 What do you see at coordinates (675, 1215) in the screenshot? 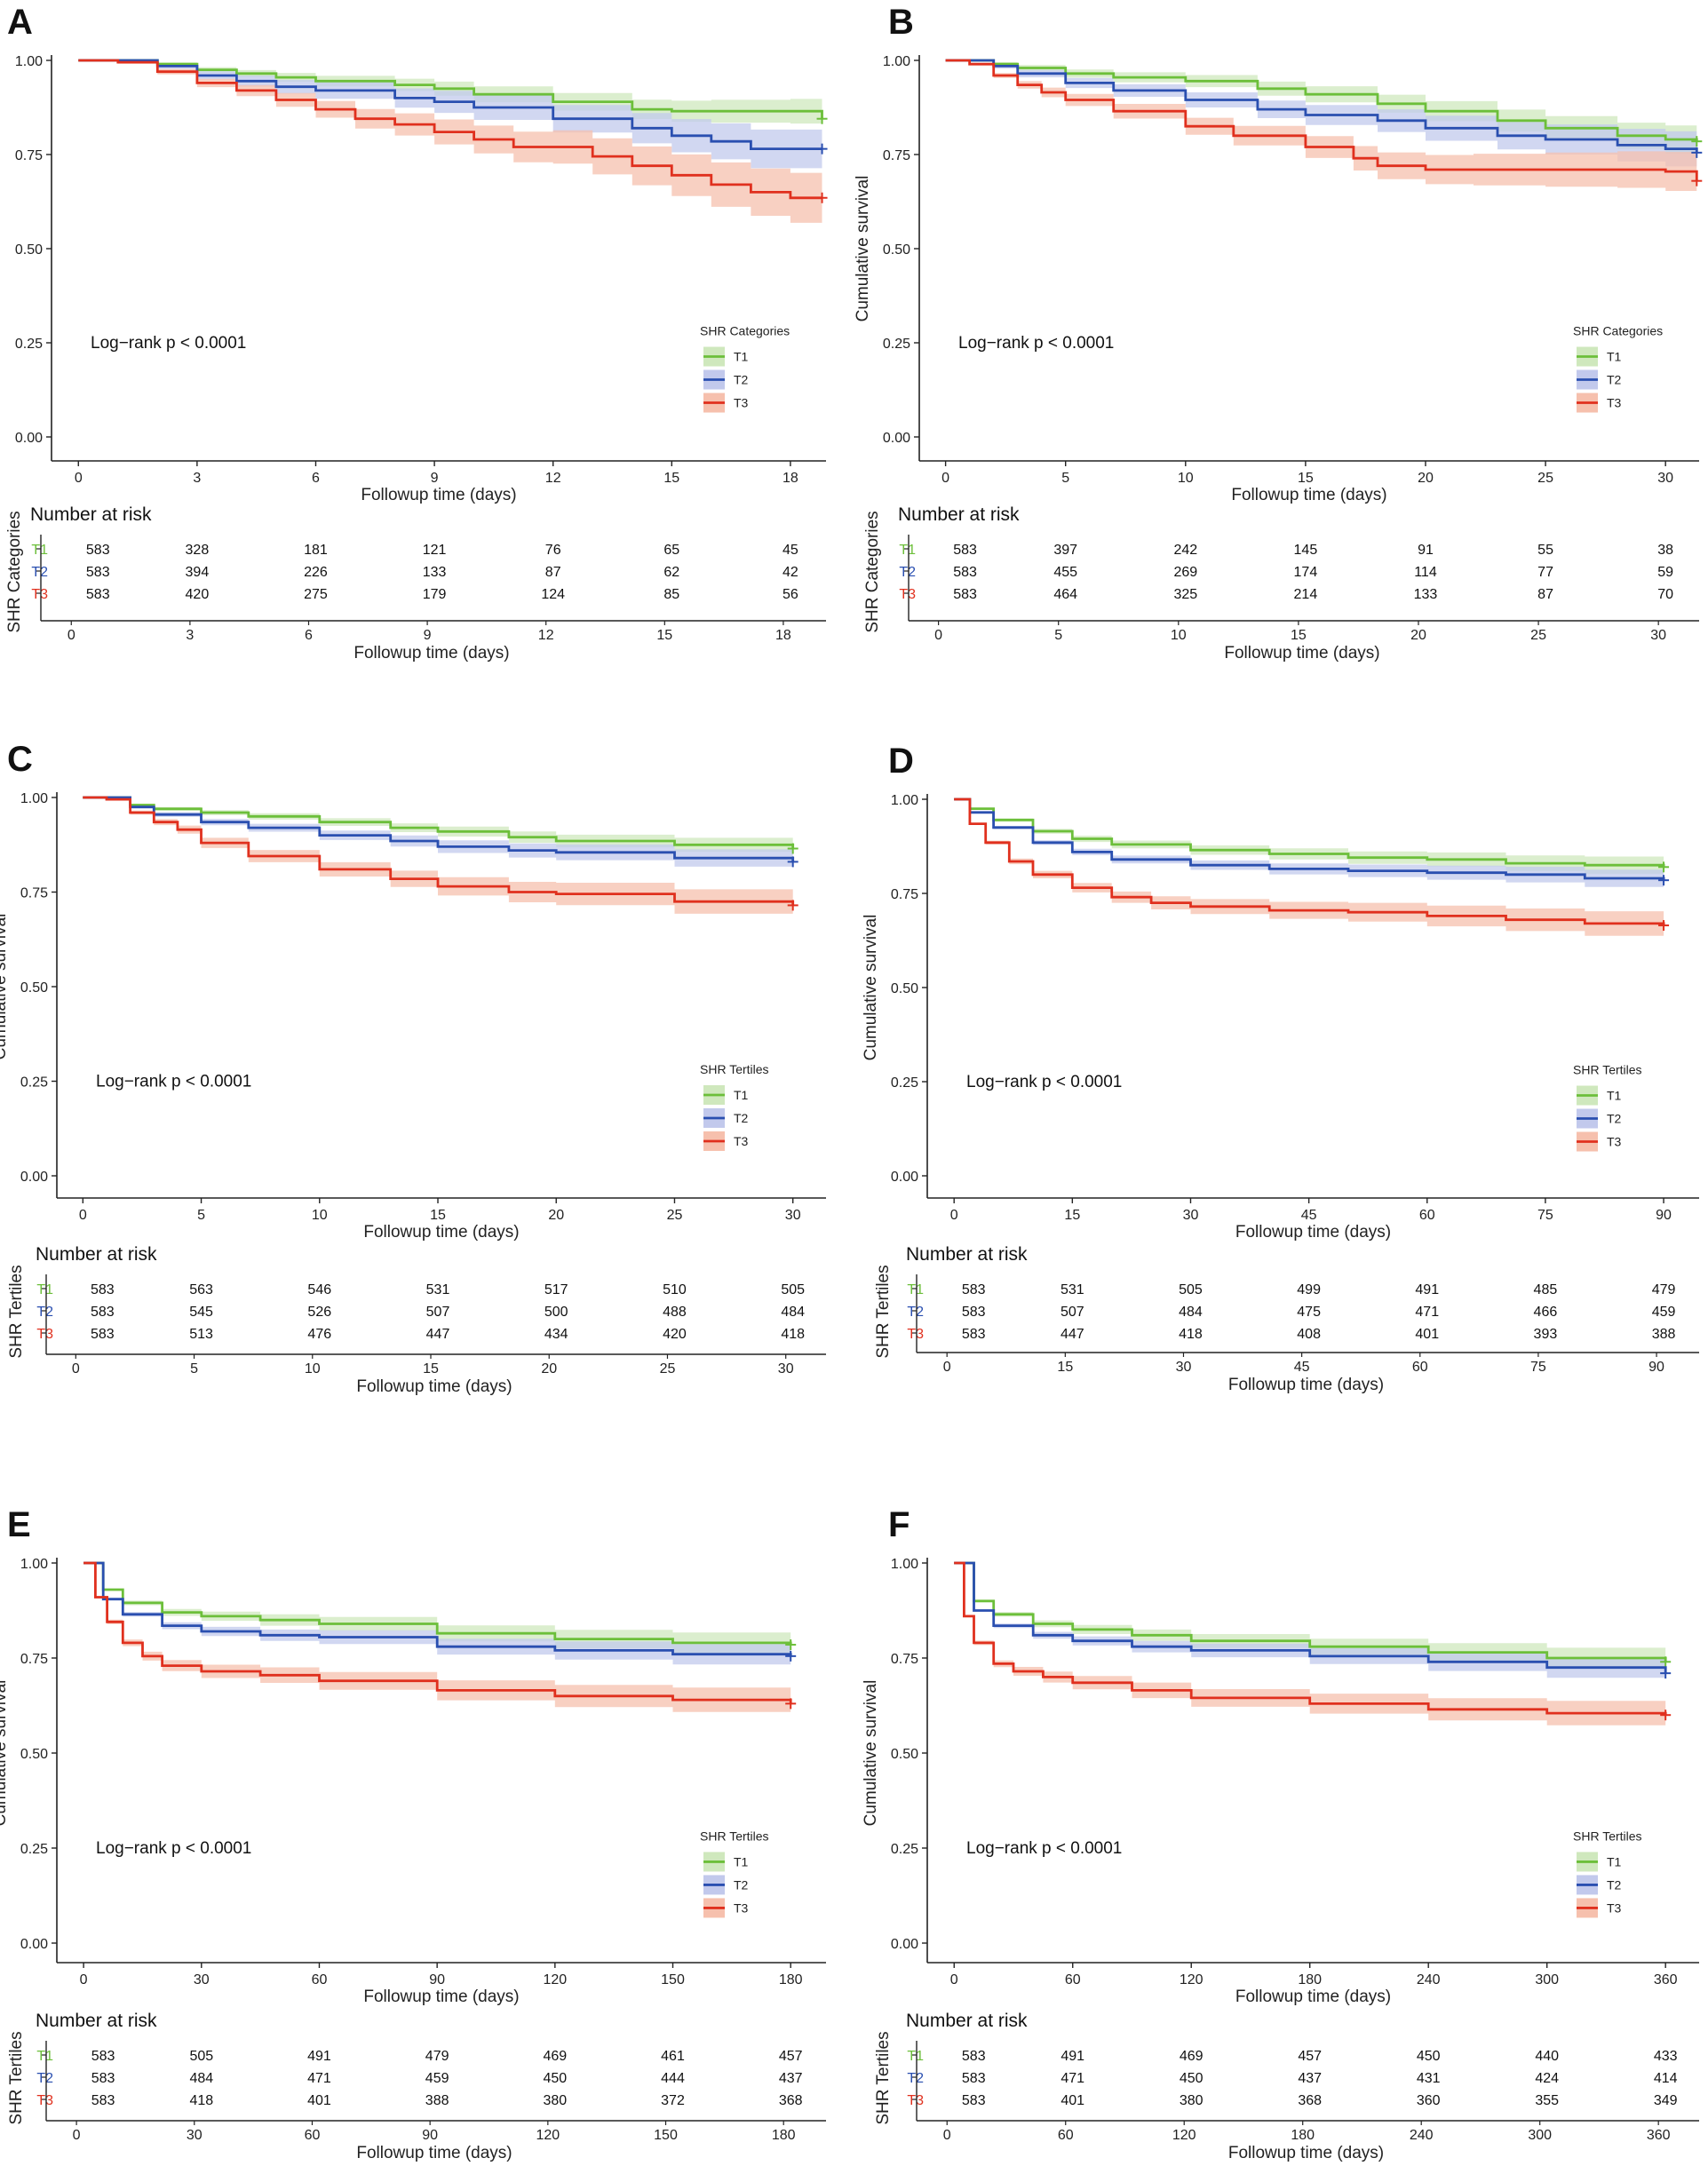
I see `x-tick-label: 25` at bounding box center [675, 1215].